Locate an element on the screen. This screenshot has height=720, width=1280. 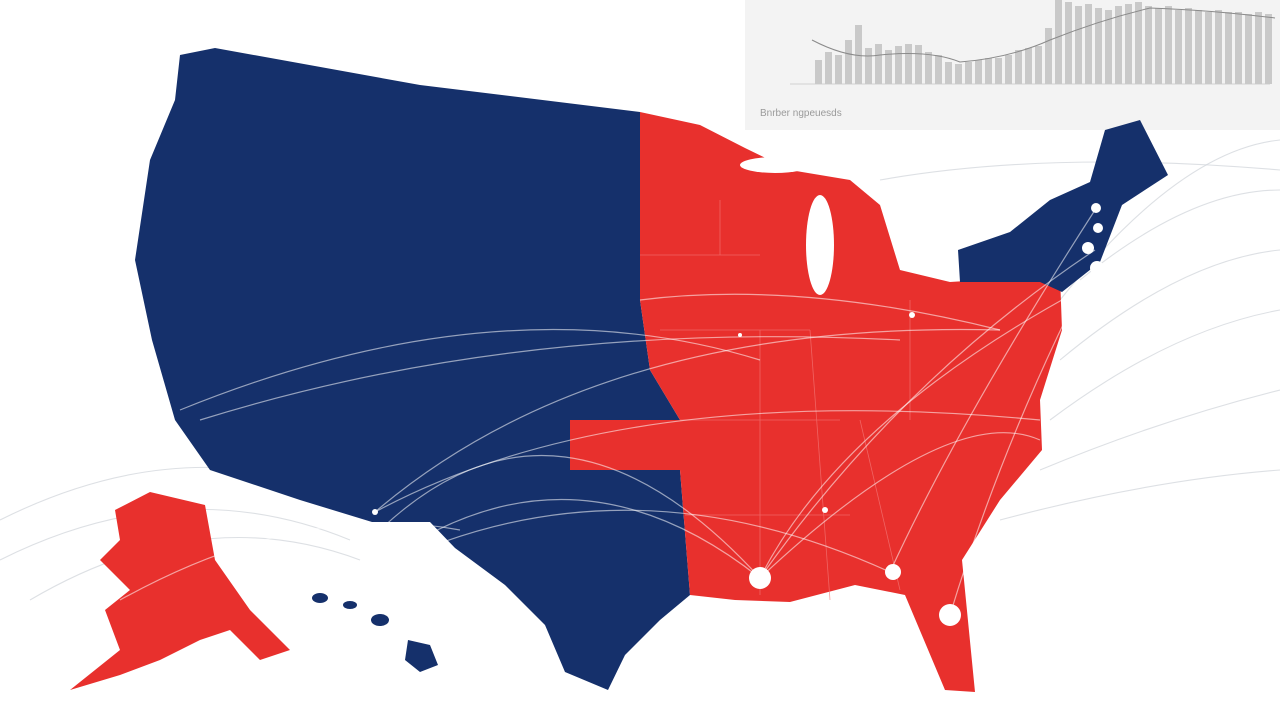
state-borders is located at coordinates (775, 400).